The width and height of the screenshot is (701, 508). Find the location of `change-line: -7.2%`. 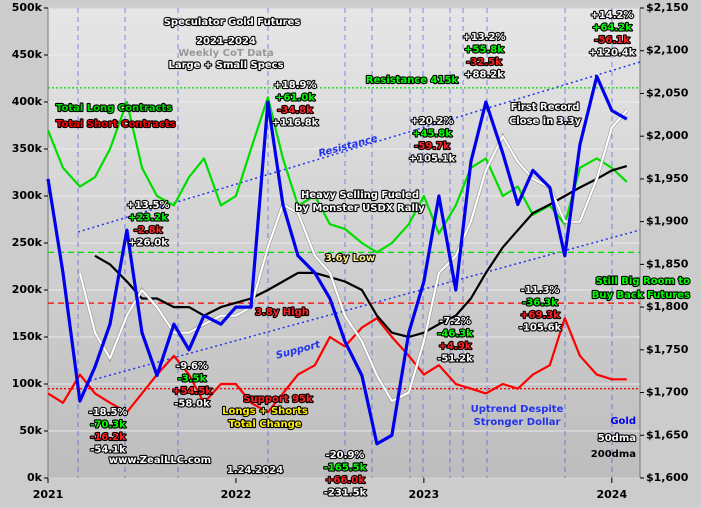

change-line: -7.2% is located at coordinates (455, 321).